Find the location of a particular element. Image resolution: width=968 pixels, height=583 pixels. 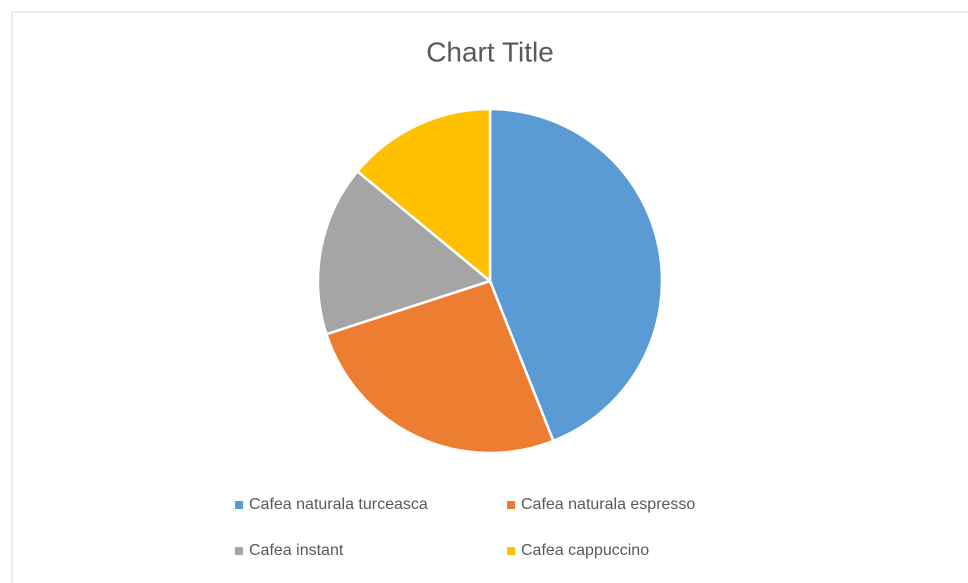

legend-label: Cafea naturala espresso is located at coordinates (608, 504).